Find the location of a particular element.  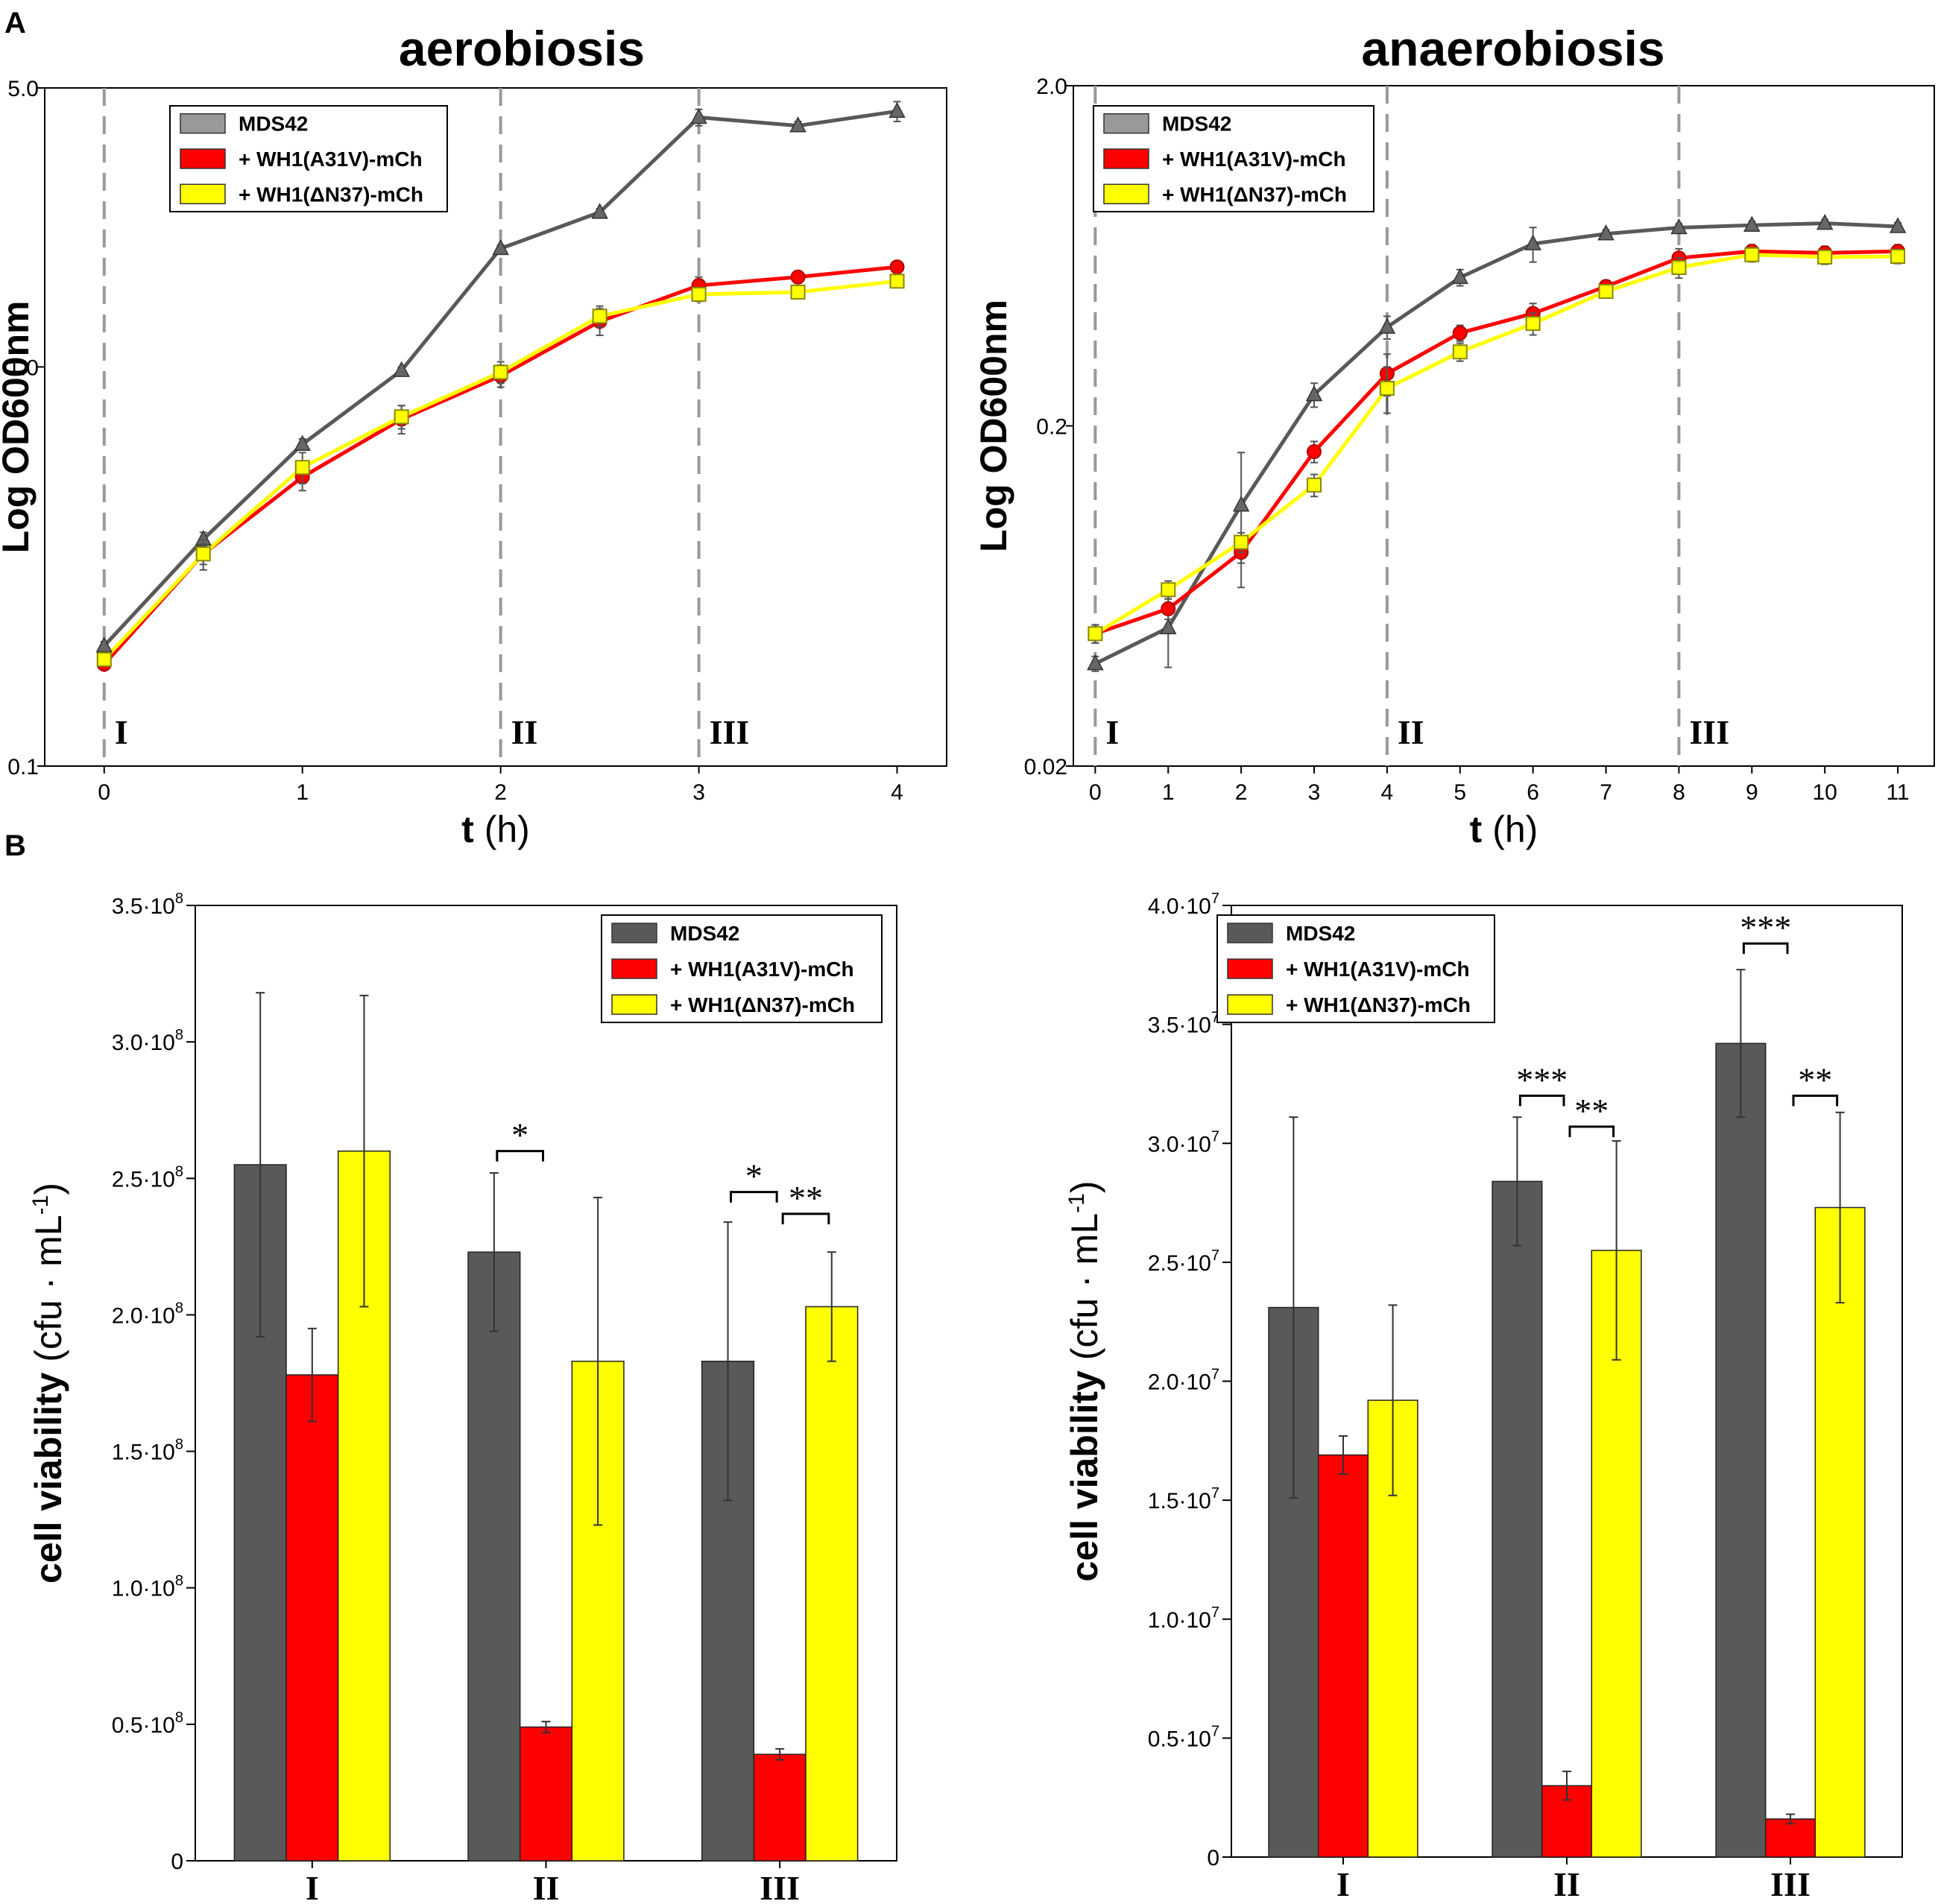

y-tick-label: 5.0 is located at coordinates (23, 89).